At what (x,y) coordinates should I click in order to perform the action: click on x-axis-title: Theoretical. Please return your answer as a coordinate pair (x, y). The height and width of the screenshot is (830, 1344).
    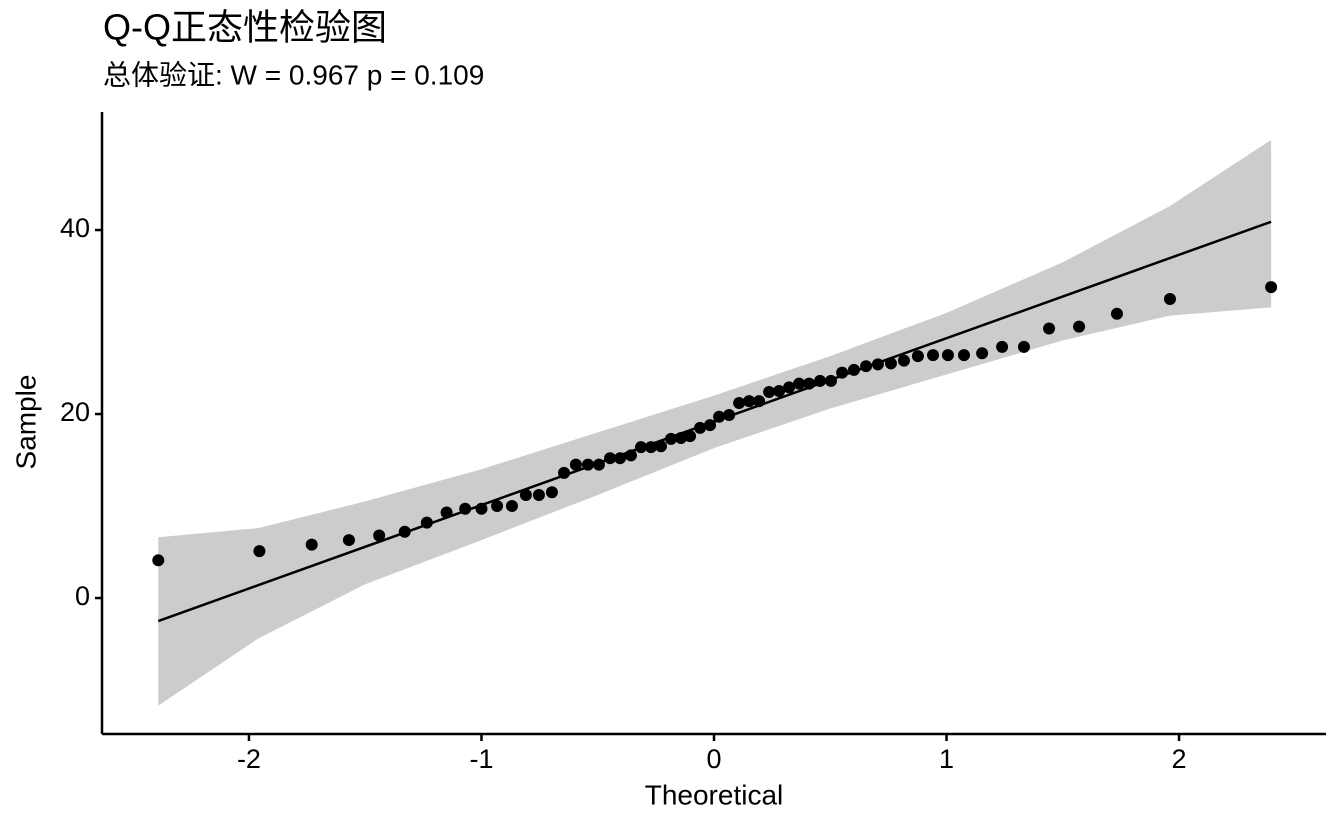
    Looking at the image, I should click on (714, 794).